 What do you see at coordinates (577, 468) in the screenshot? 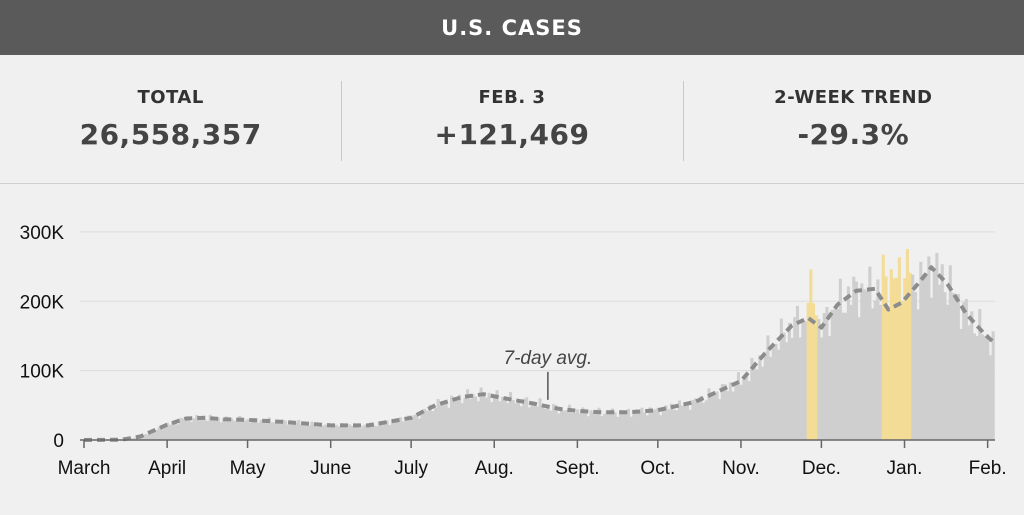
I see `x-tick-label: Sept.` at bounding box center [577, 468].